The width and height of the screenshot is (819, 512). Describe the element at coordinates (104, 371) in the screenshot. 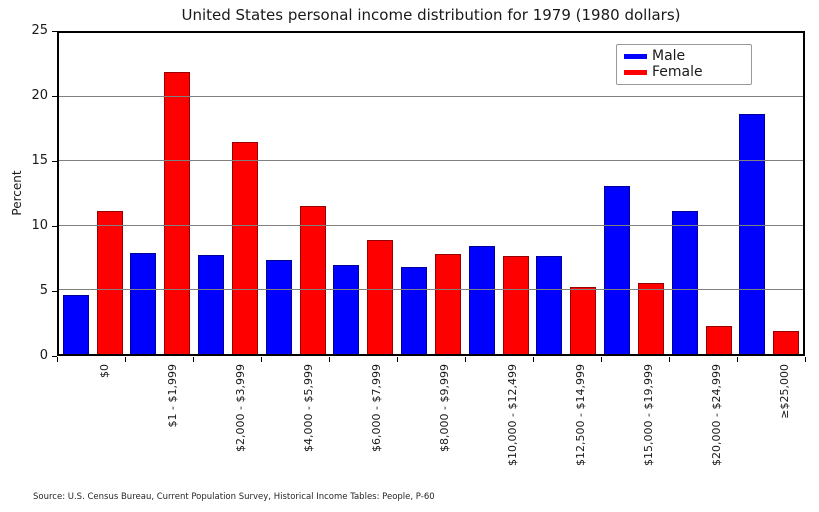

I see `x-tick-label: $0` at that location.